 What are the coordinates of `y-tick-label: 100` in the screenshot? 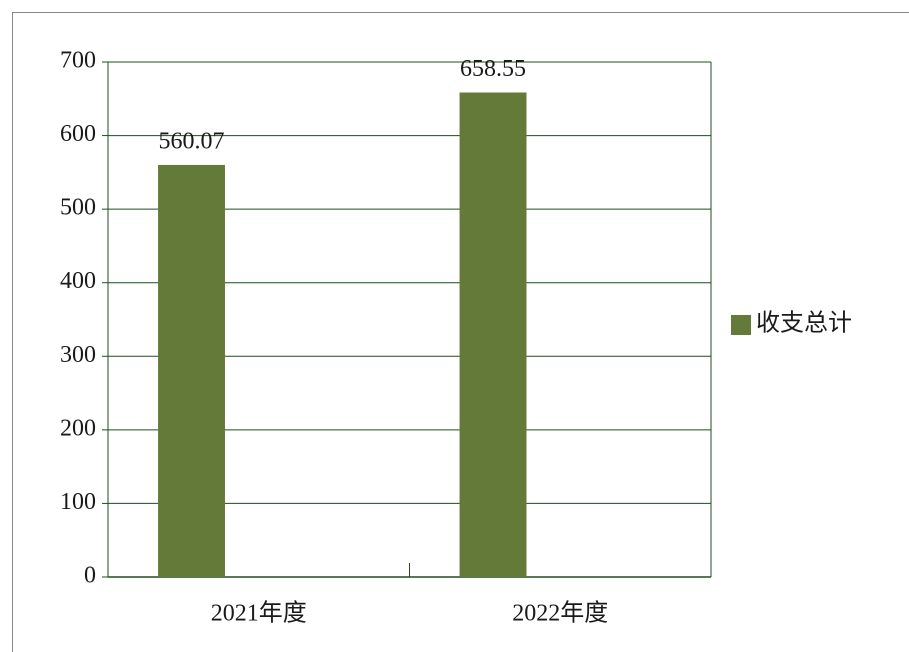 It's located at (78, 502).